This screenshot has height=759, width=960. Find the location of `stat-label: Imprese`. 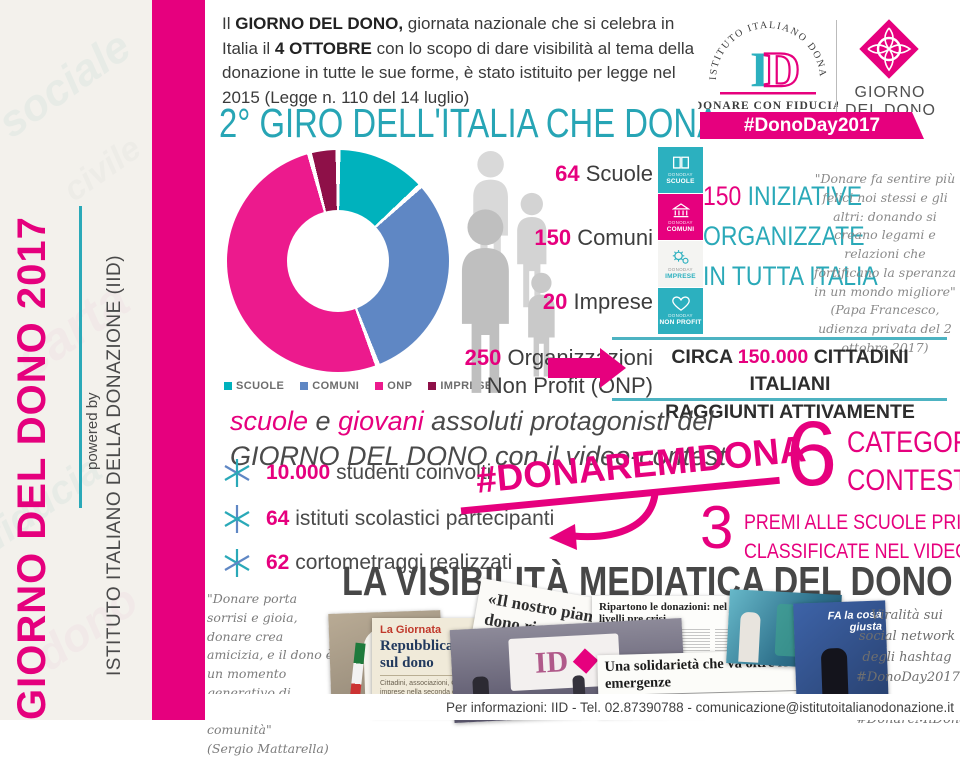

stat-label: Imprese is located at coordinates (613, 301).